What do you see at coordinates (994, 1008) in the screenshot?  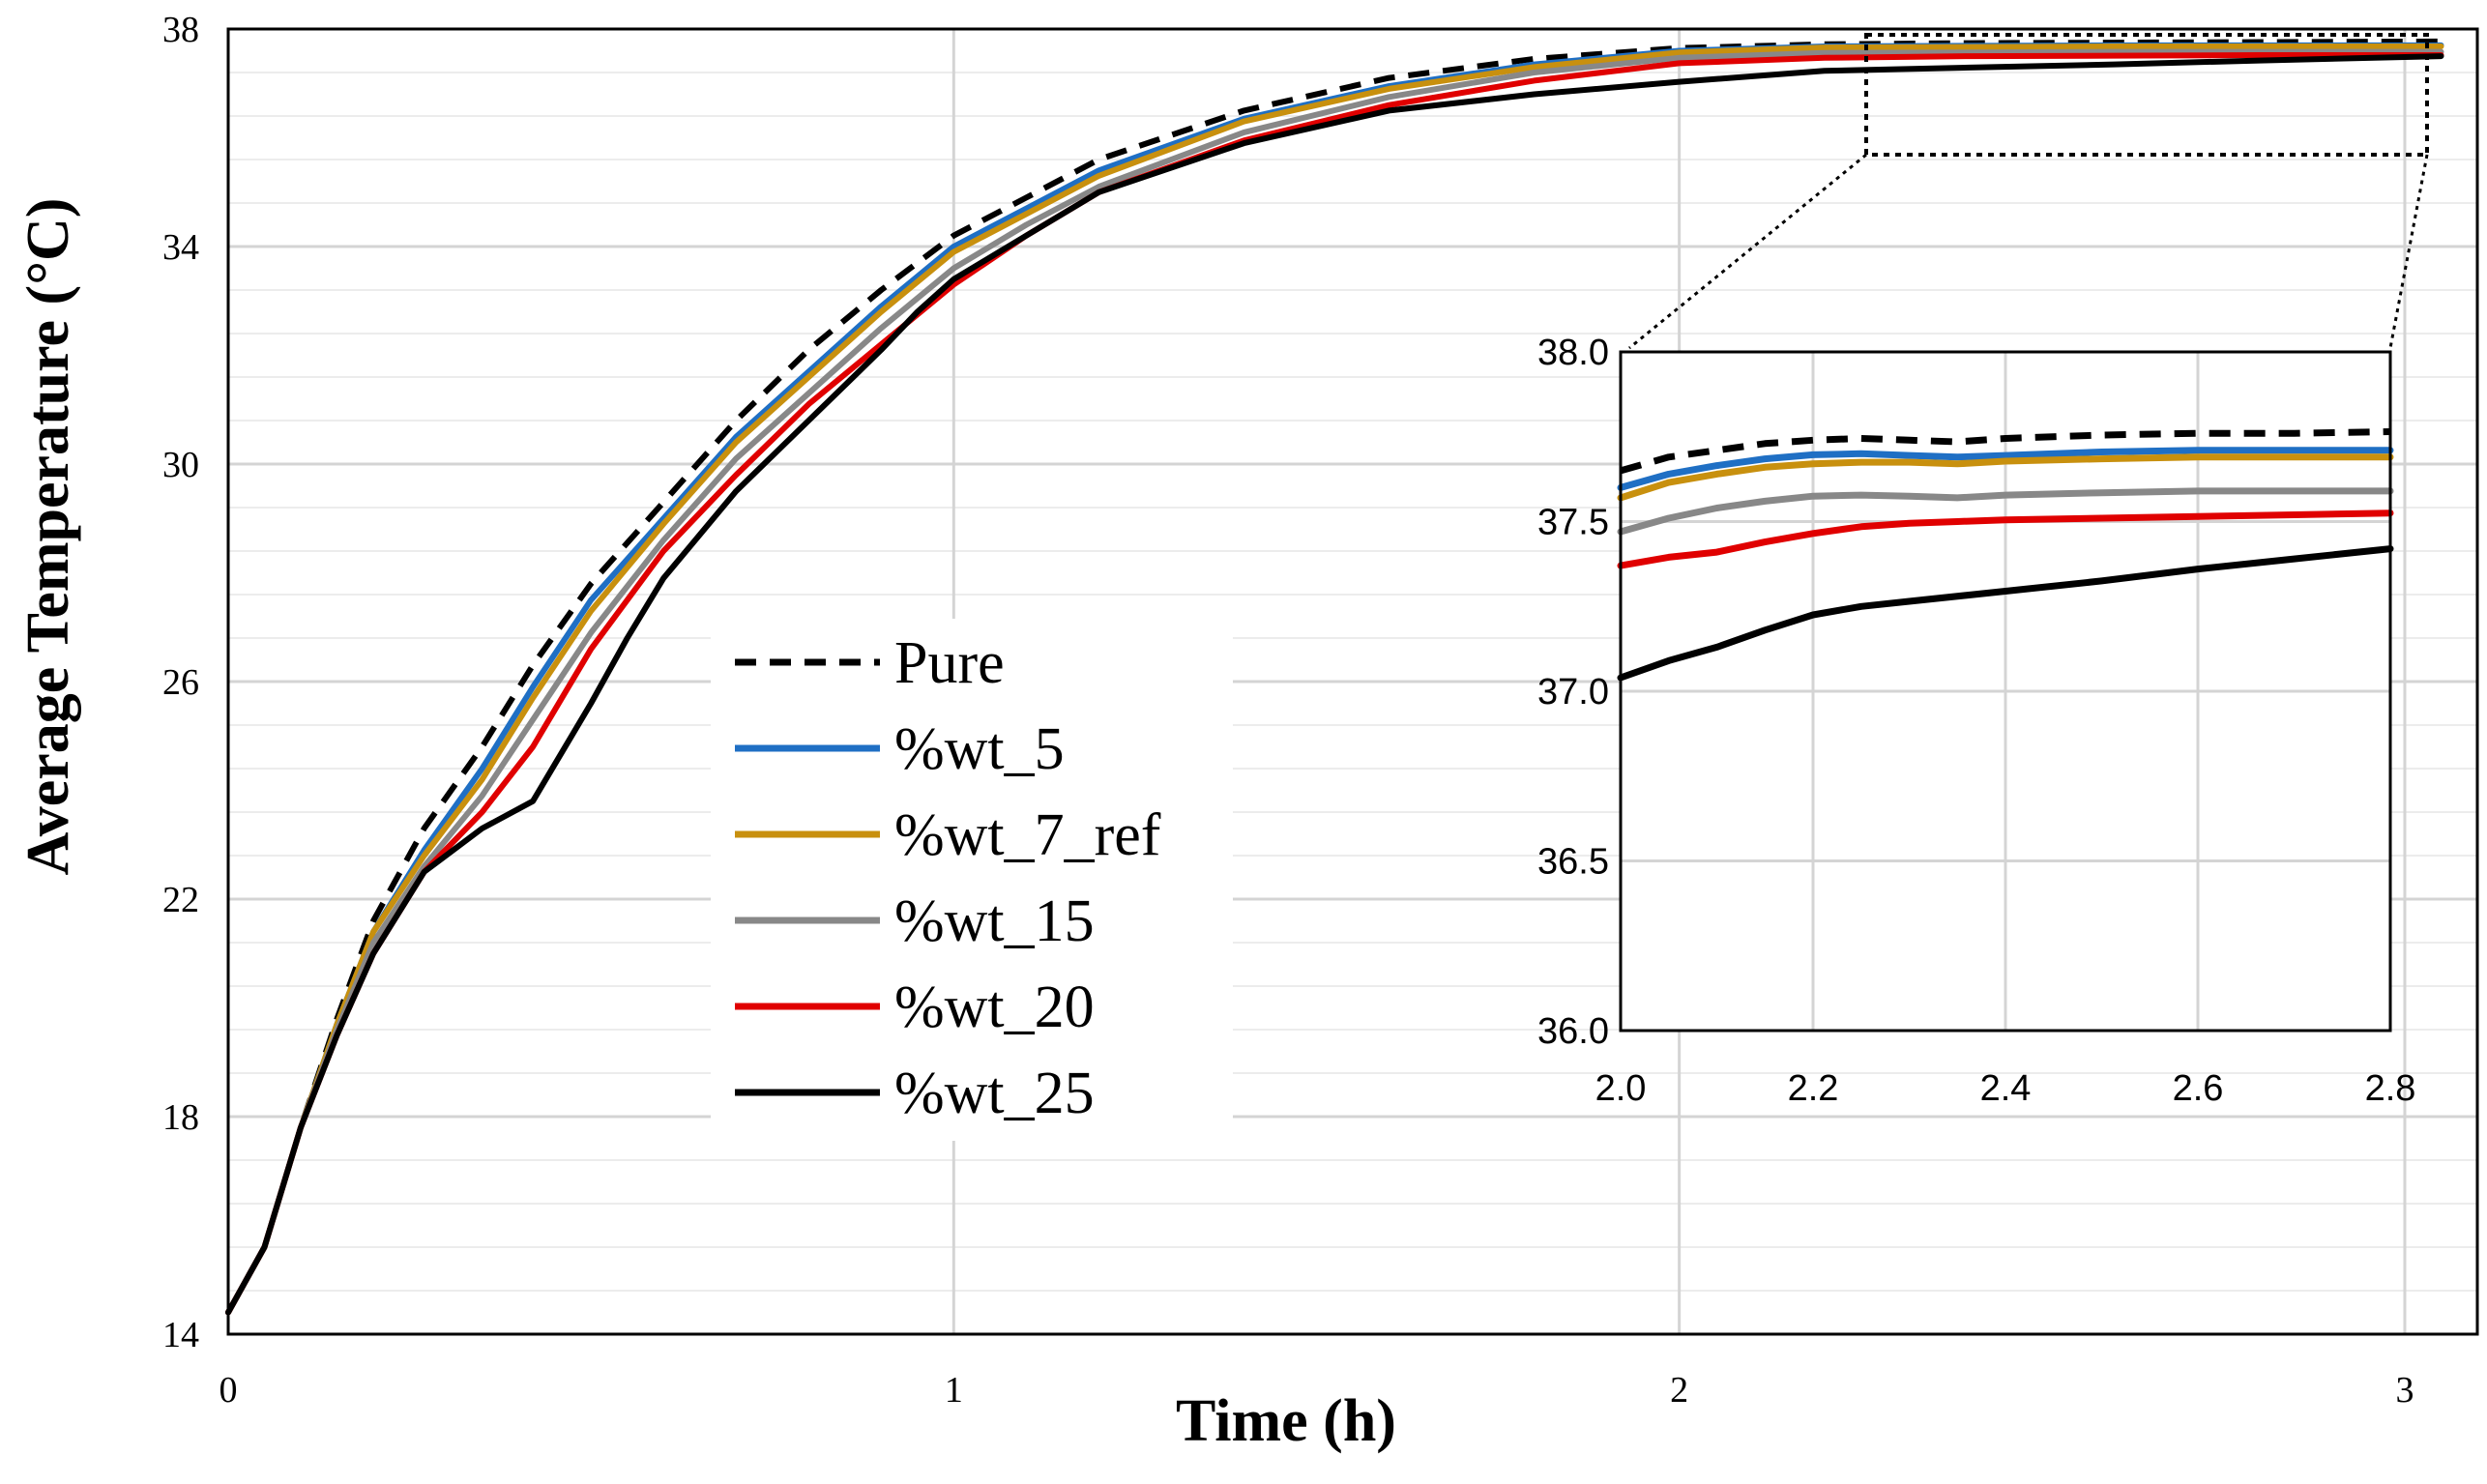 I see `legend-label-wt-20: %wt_20` at bounding box center [994, 1008].